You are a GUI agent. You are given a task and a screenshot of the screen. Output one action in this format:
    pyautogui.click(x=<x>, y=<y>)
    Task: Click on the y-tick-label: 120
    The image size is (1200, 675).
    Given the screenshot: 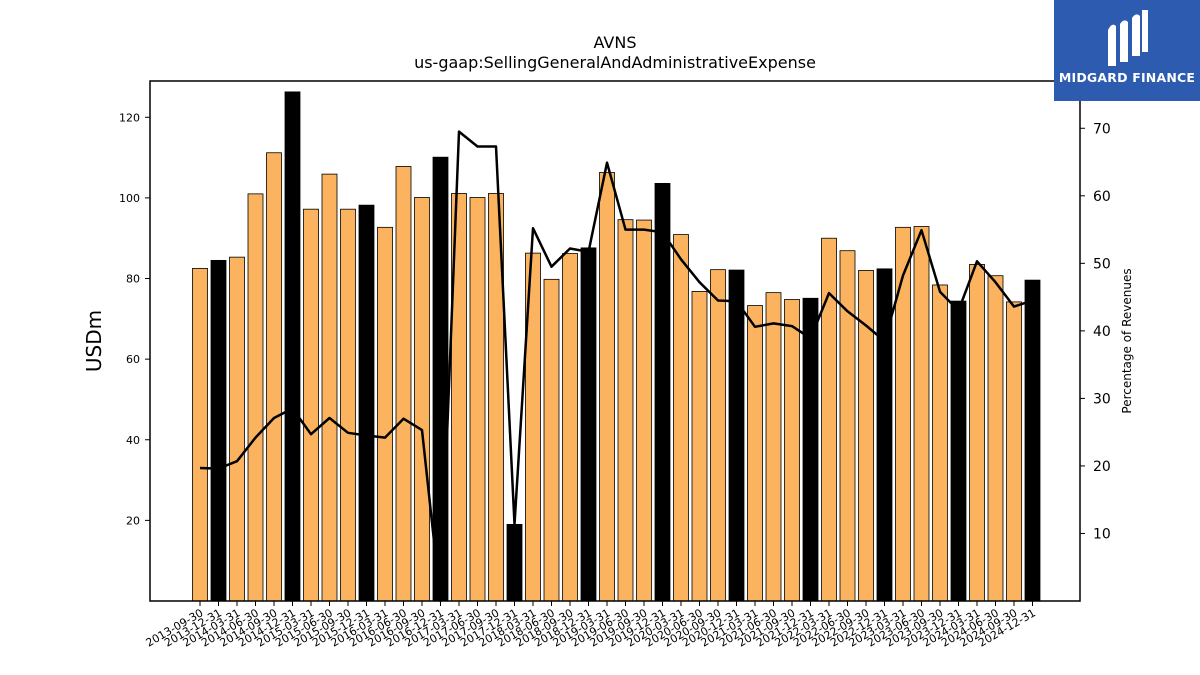 What is the action you would take?
    pyautogui.click(x=129, y=117)
    